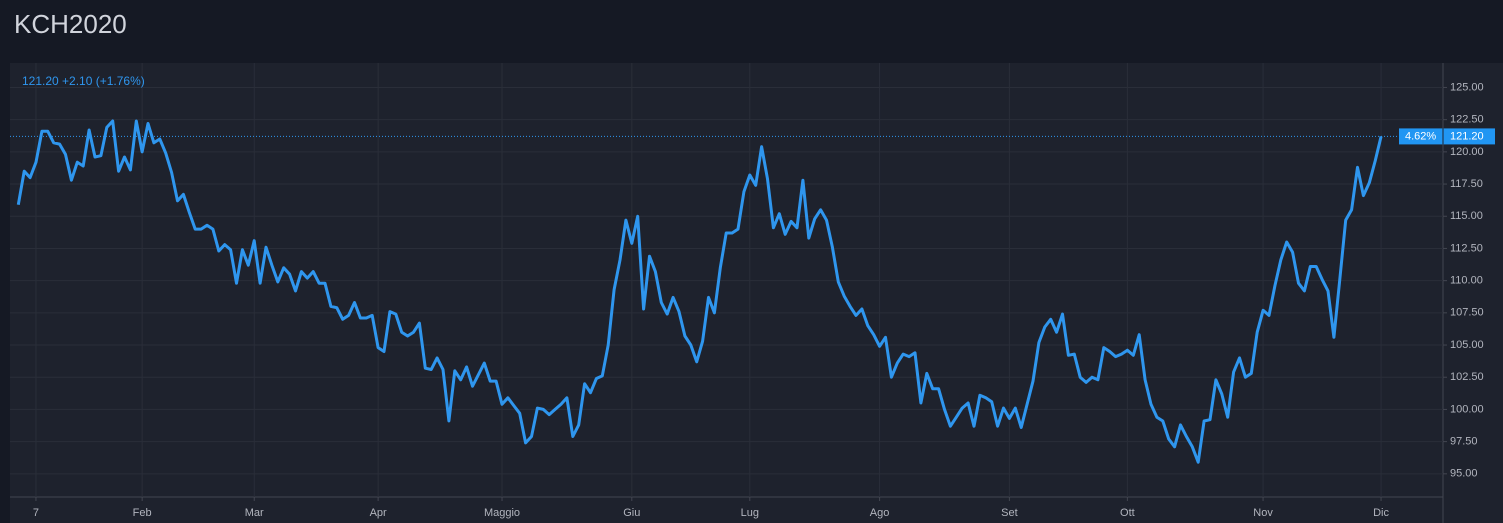 The image size is (1503, 523). I want to click on x-tick-label: Dic, so click(1381, 513).